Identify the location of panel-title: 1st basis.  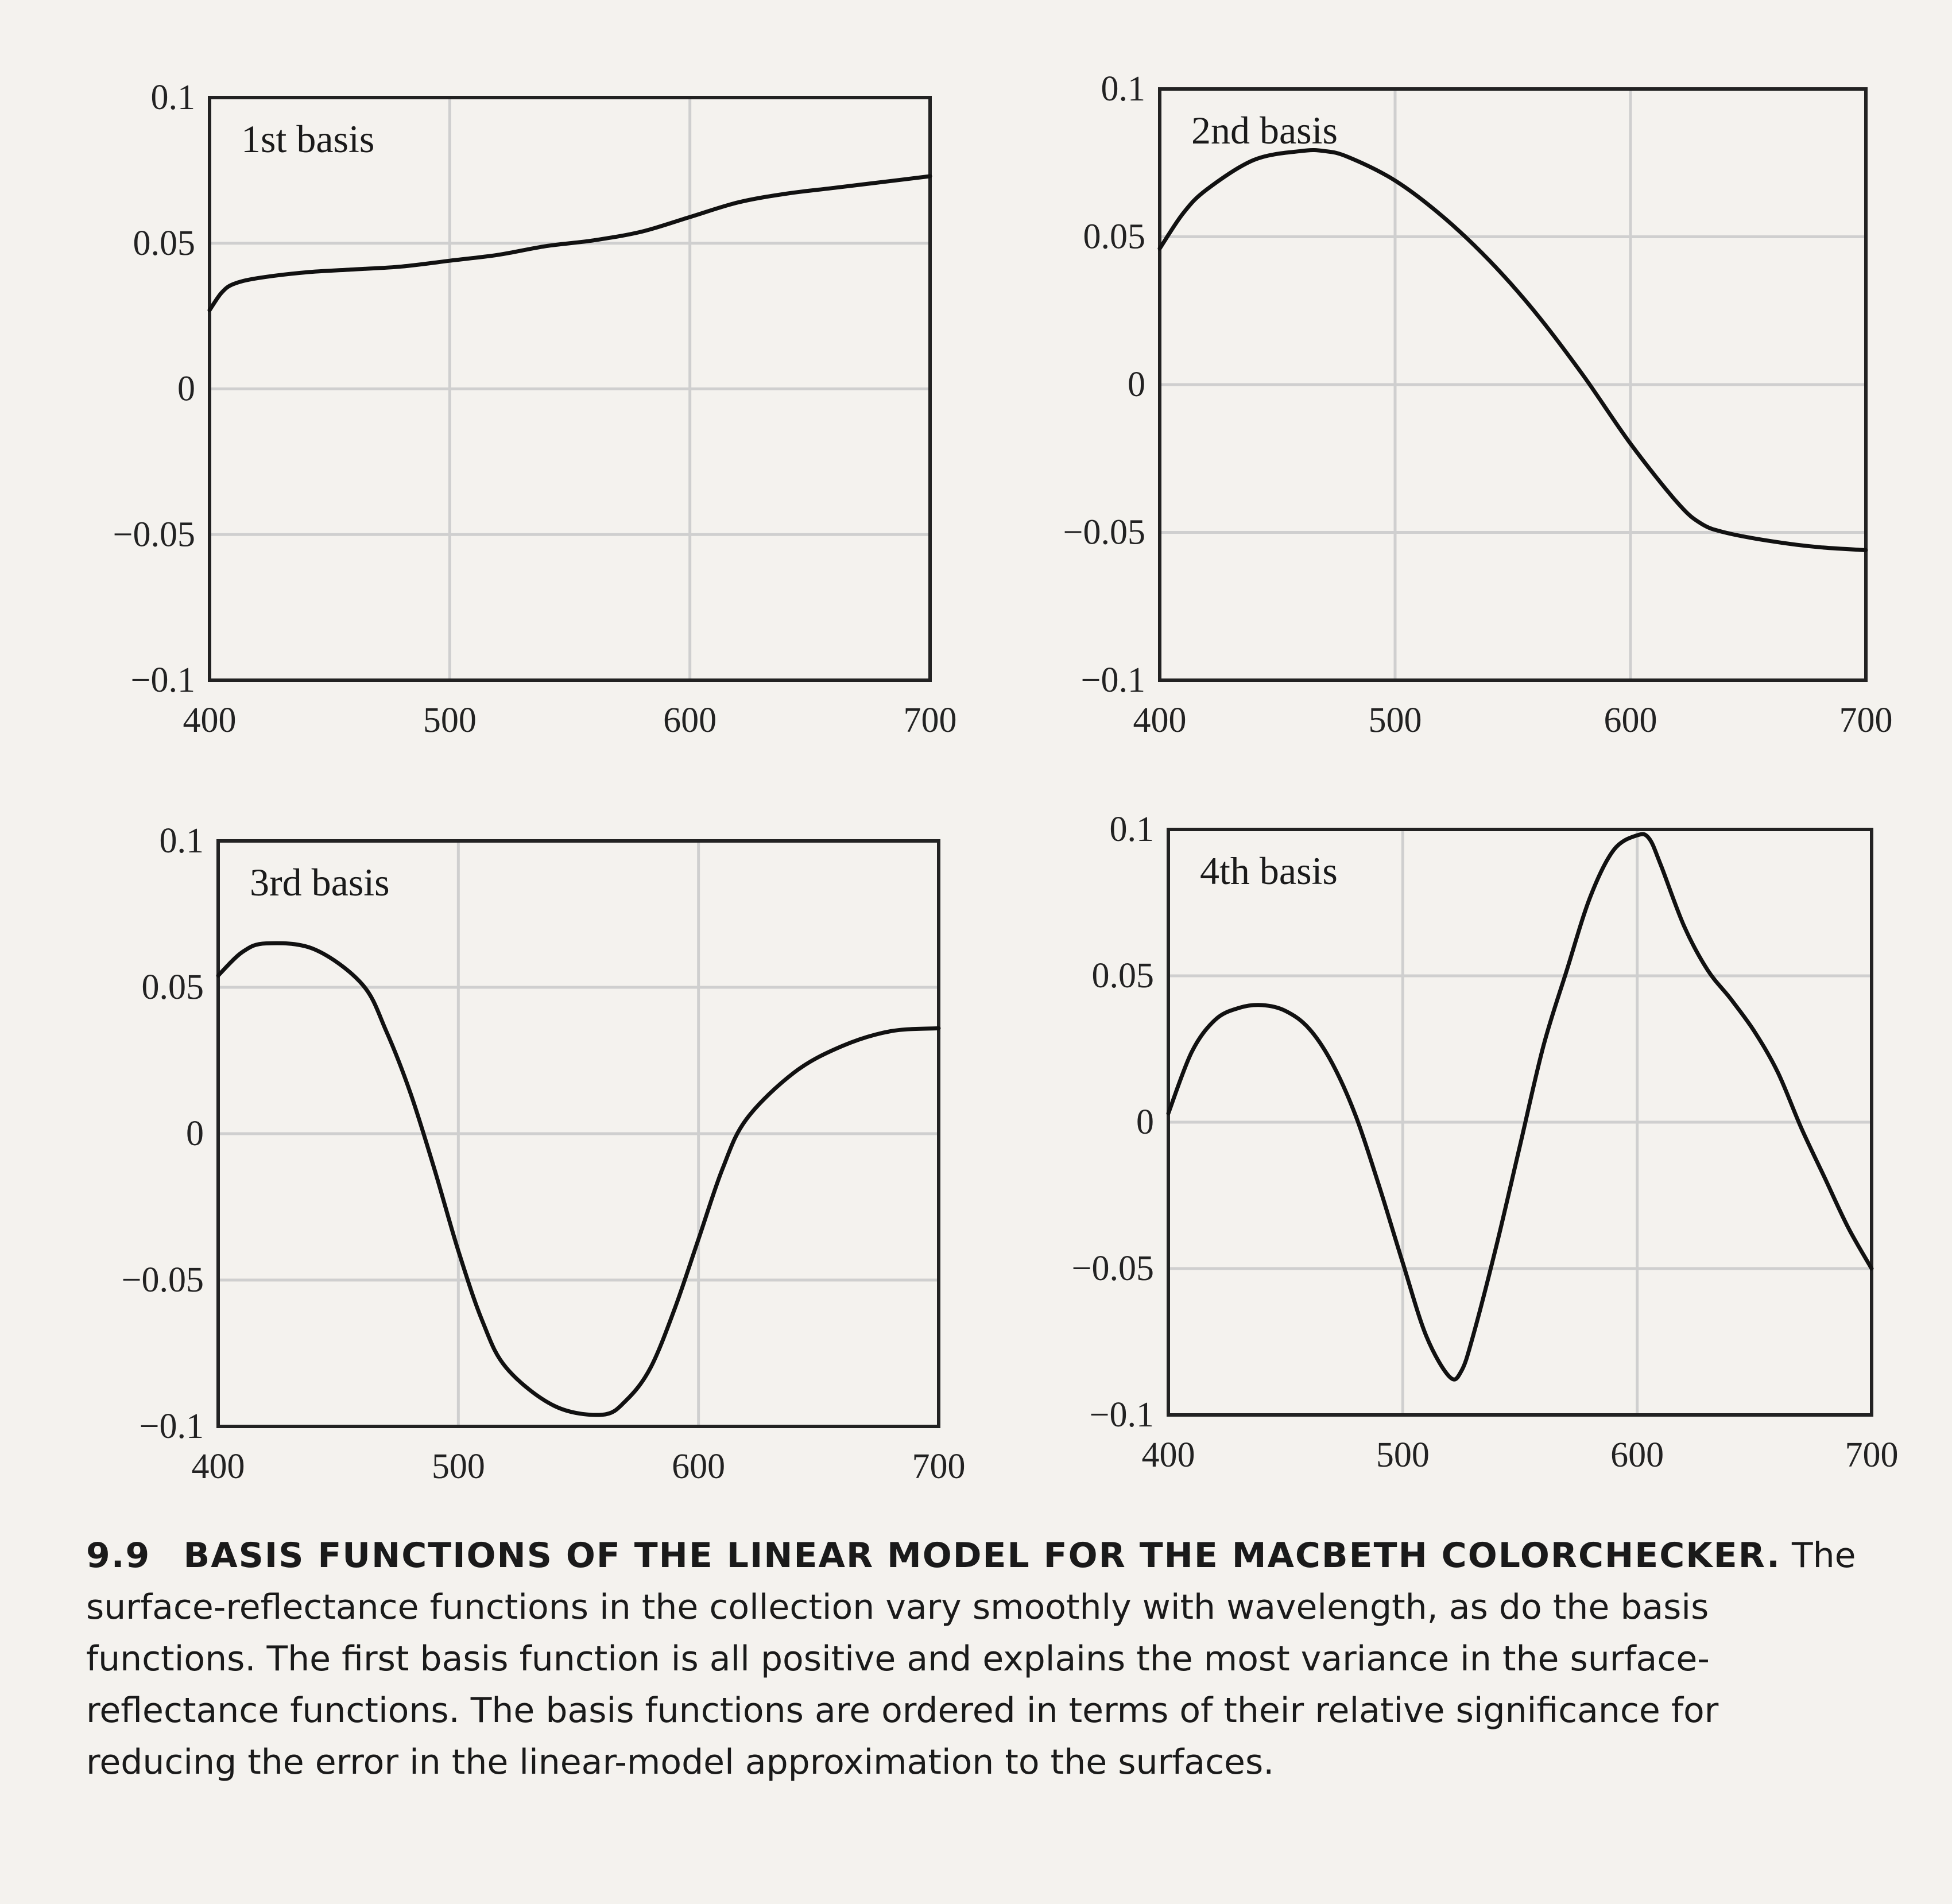
(307, 139).